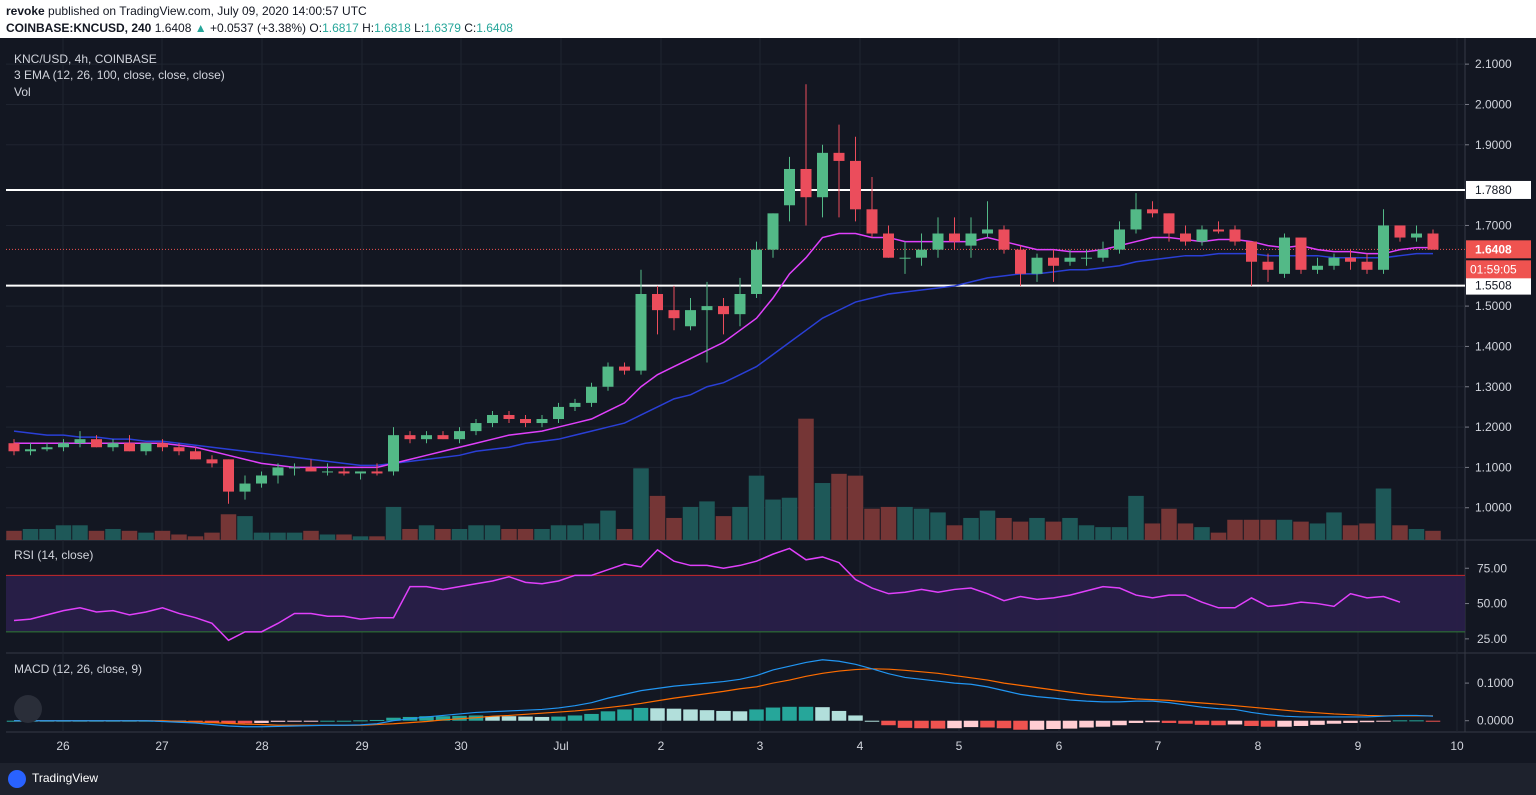 The height and width of the screenshot is (795, 1536). I want to click on time-axis-label: 29, so click(362, 746).